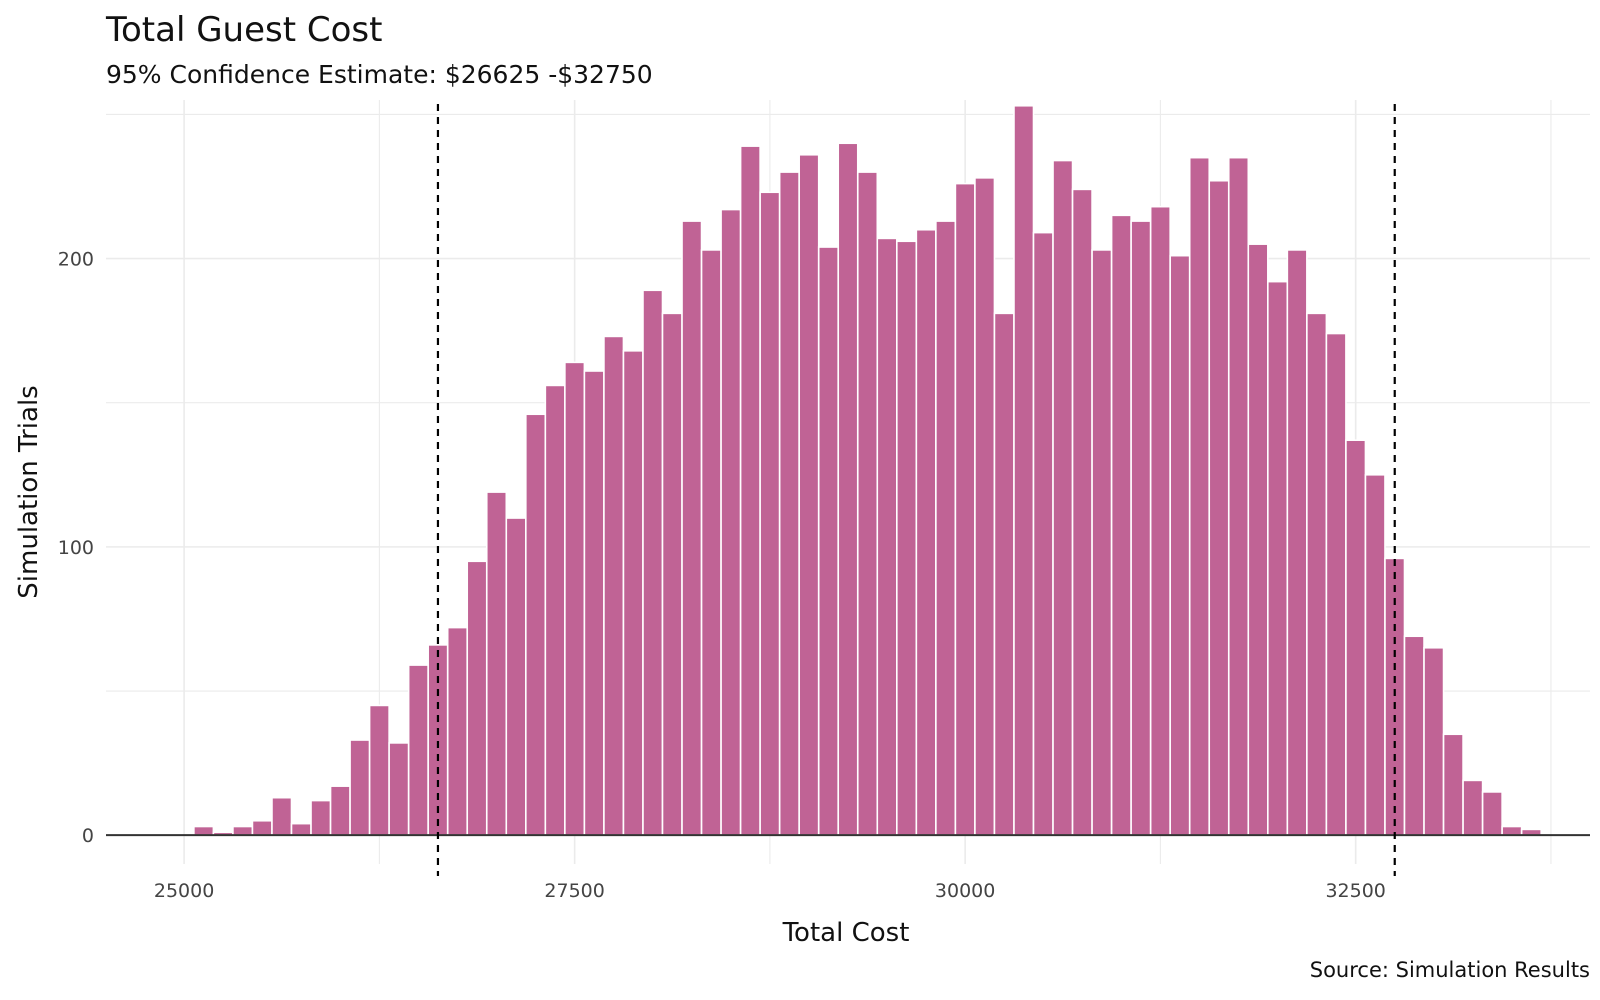 Image resolution: width=1600 pixels, height=1000 pixels. Describe the element at coordinates (846, 933) in the screenshot. I see `x-axis-title: Total Cost` at that location.